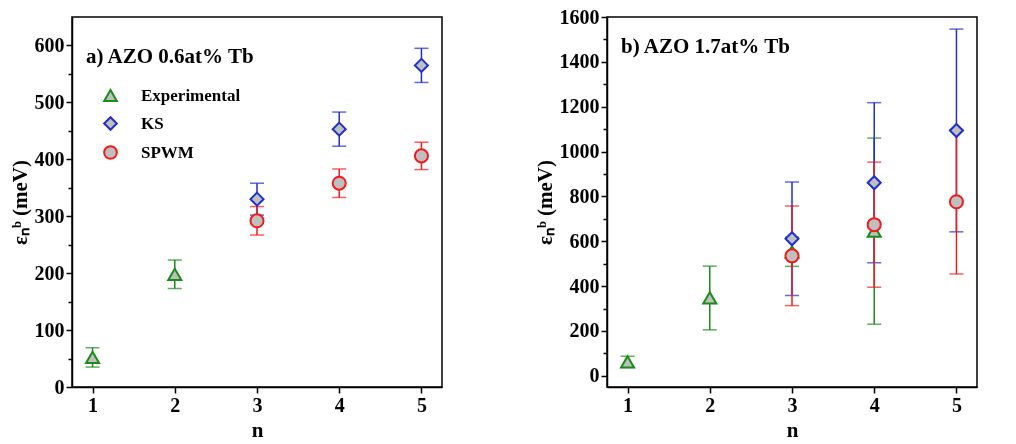 Image resolution: width=1016 pixels, height=444 pixels. What do you see at coordinates (579, 106) in the screenshot?
I see `y-tick-label: 1200` at bounding box center [579, 106].